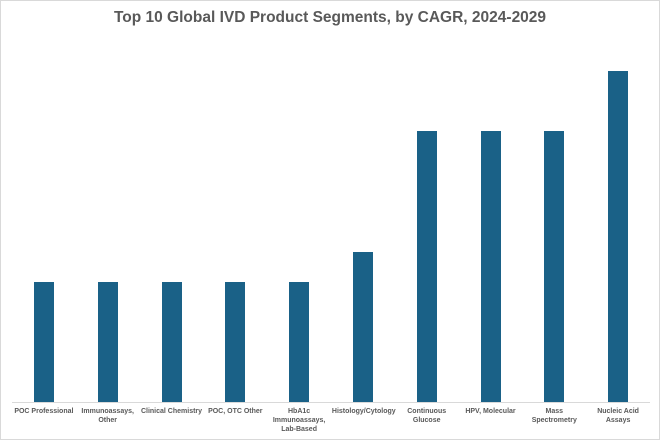 Image resolution: width=660 pixels, height=440 pixels. Describe the element at coordinates (171, 411) in the screenshot. I see `x-tick-label: Clinical Chemistry` at that location.